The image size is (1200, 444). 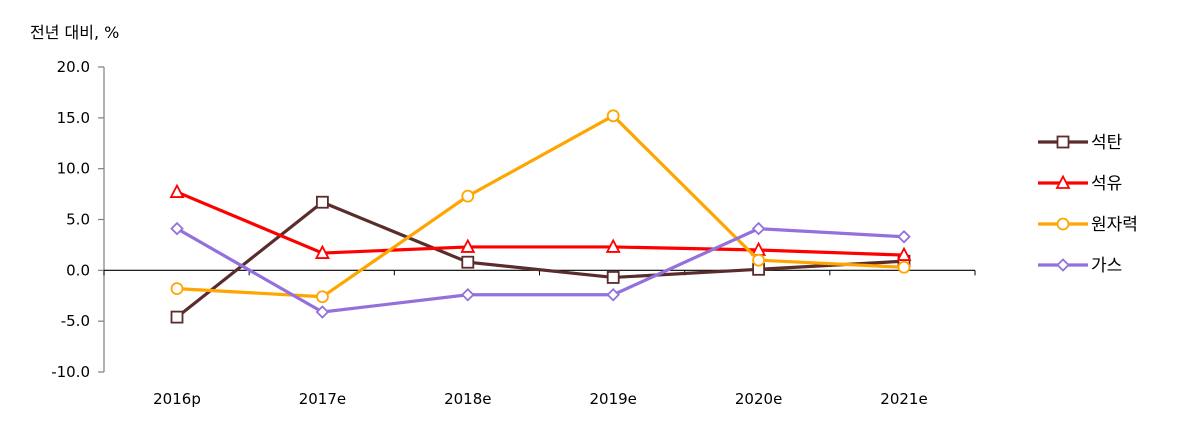 I want to click on legend-label: 원자력, so click(x=1114, y=225).